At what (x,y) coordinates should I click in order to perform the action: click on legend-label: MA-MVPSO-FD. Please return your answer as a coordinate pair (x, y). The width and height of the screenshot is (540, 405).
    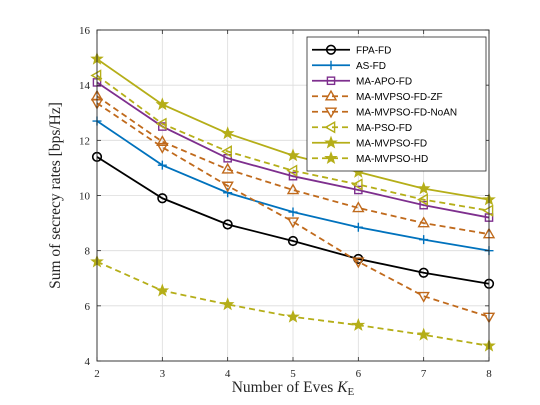
    Looking at the image, I should click on (391, 143).